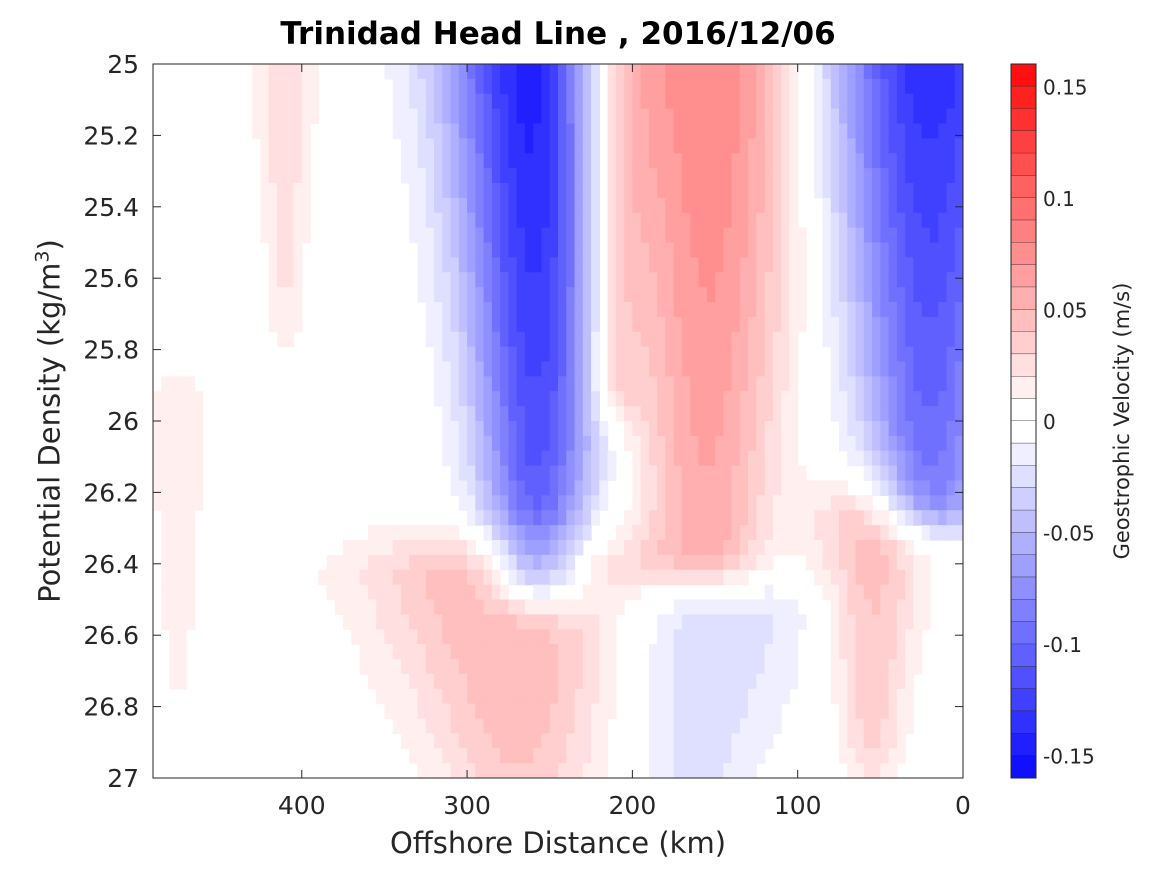  Describe the element at coordinates (123, 64) in the screenshot. I see `y-tick-label: 25` at that location.